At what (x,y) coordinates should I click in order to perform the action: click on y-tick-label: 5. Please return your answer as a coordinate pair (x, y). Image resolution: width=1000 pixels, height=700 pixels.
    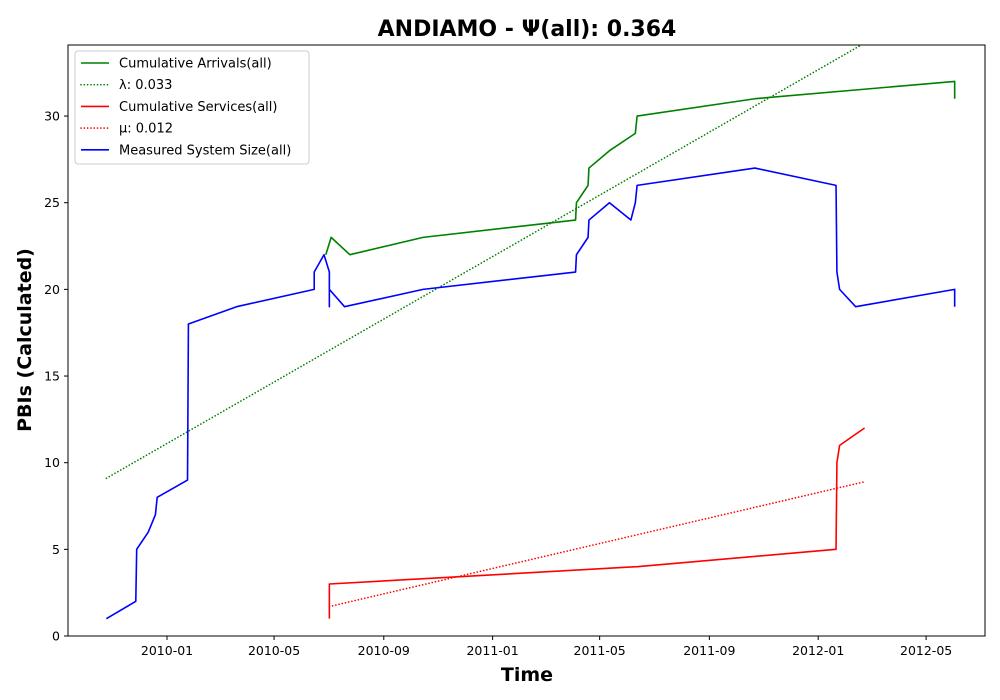
    Looking at the image, I should click on (56, 549).